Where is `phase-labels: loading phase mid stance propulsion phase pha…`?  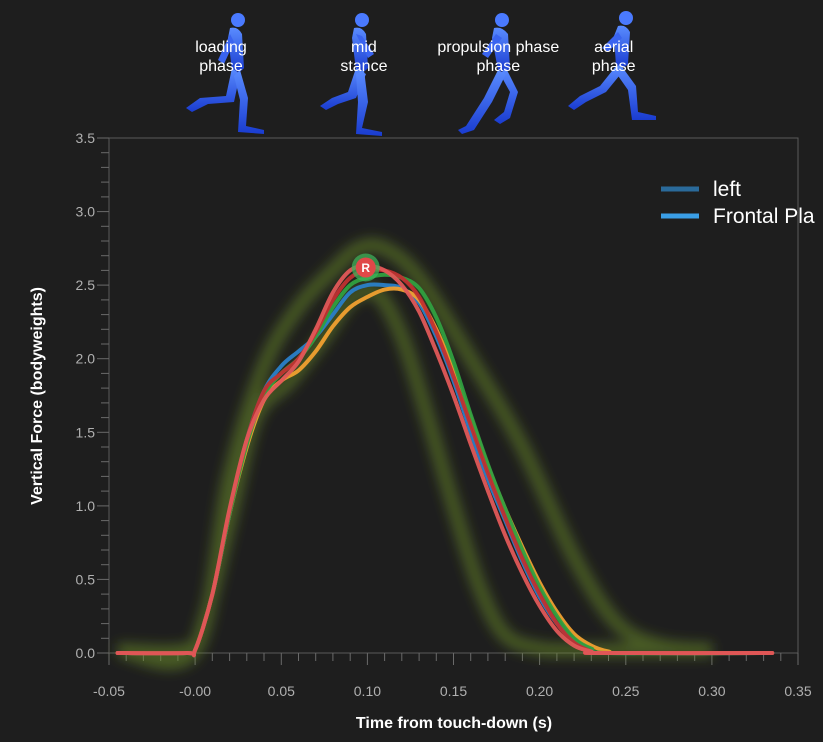
phase-labels: loading phase mid stance propulsion phase pha… is located at coordinates (415, 57).